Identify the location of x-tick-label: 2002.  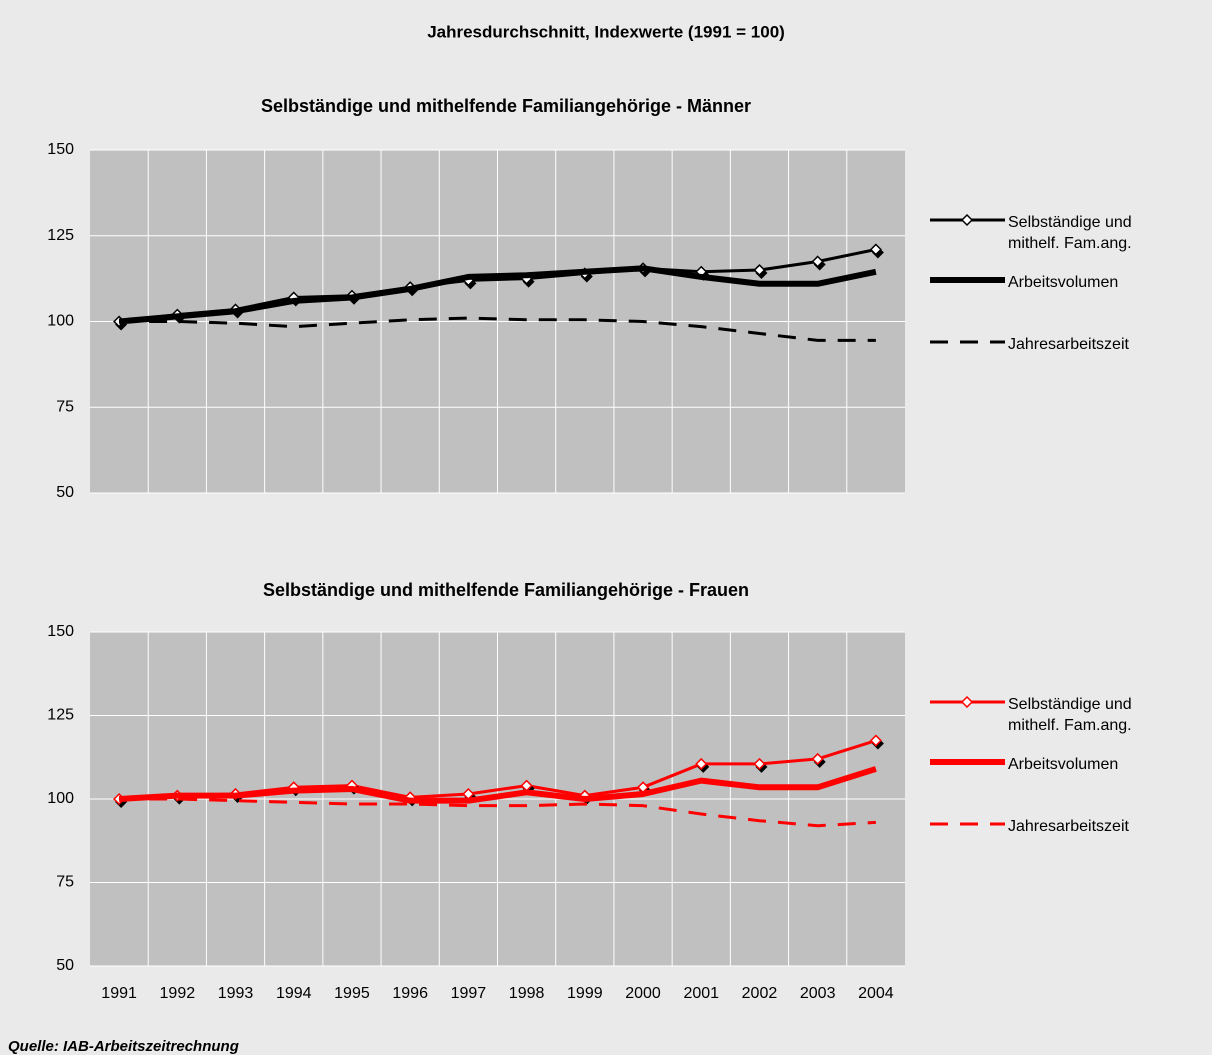
(760, 993).